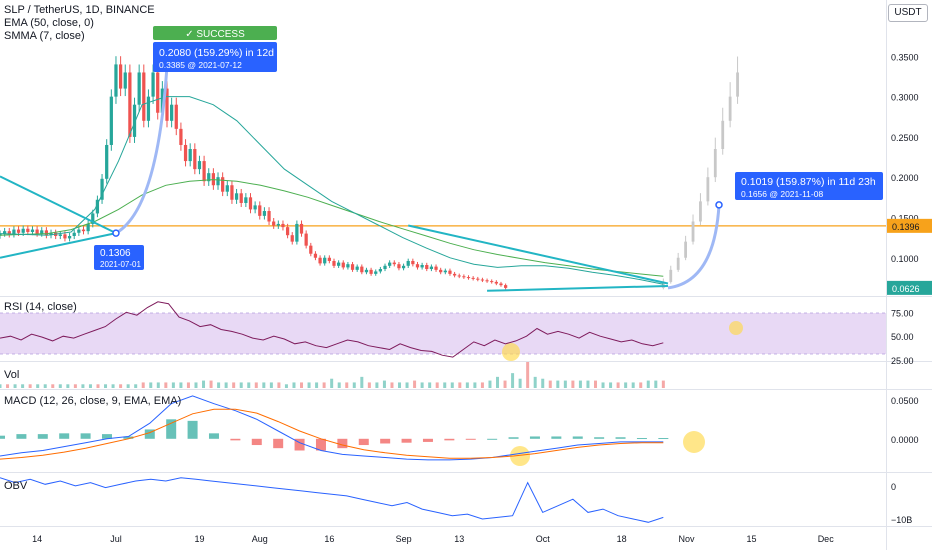 This screenshot has height=550, width=932. What do you see at coordinates (79, 10) in the screenshot?
I see `symbol-title: SLP / TetherUS, 1D, BINANCE` at bounding box center [79, 10].